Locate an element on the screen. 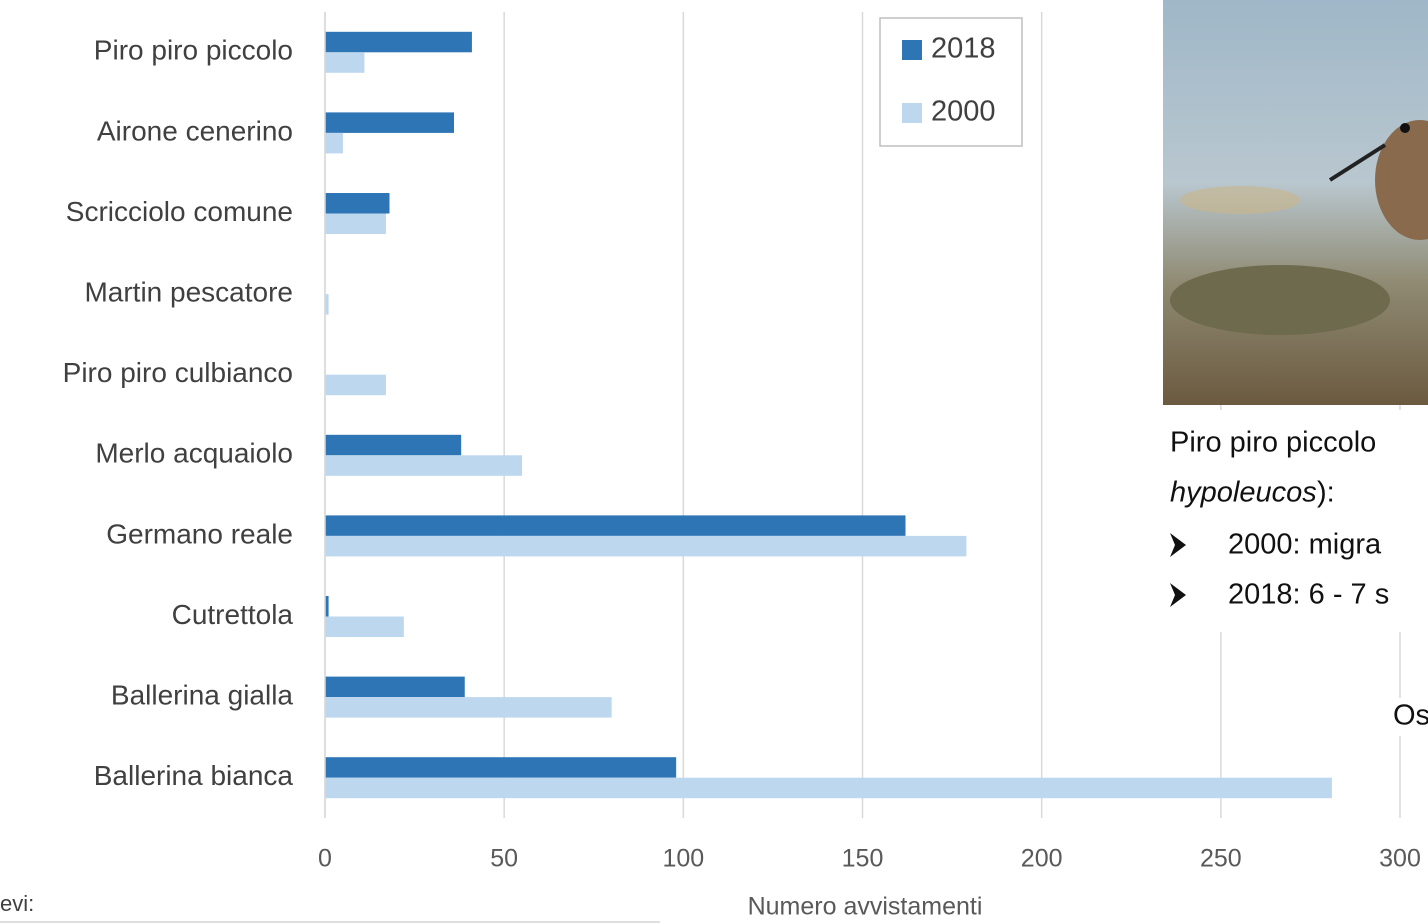 This screenshot has width=1428, height=924. photo-sand is located at coordinates (1240, 200).